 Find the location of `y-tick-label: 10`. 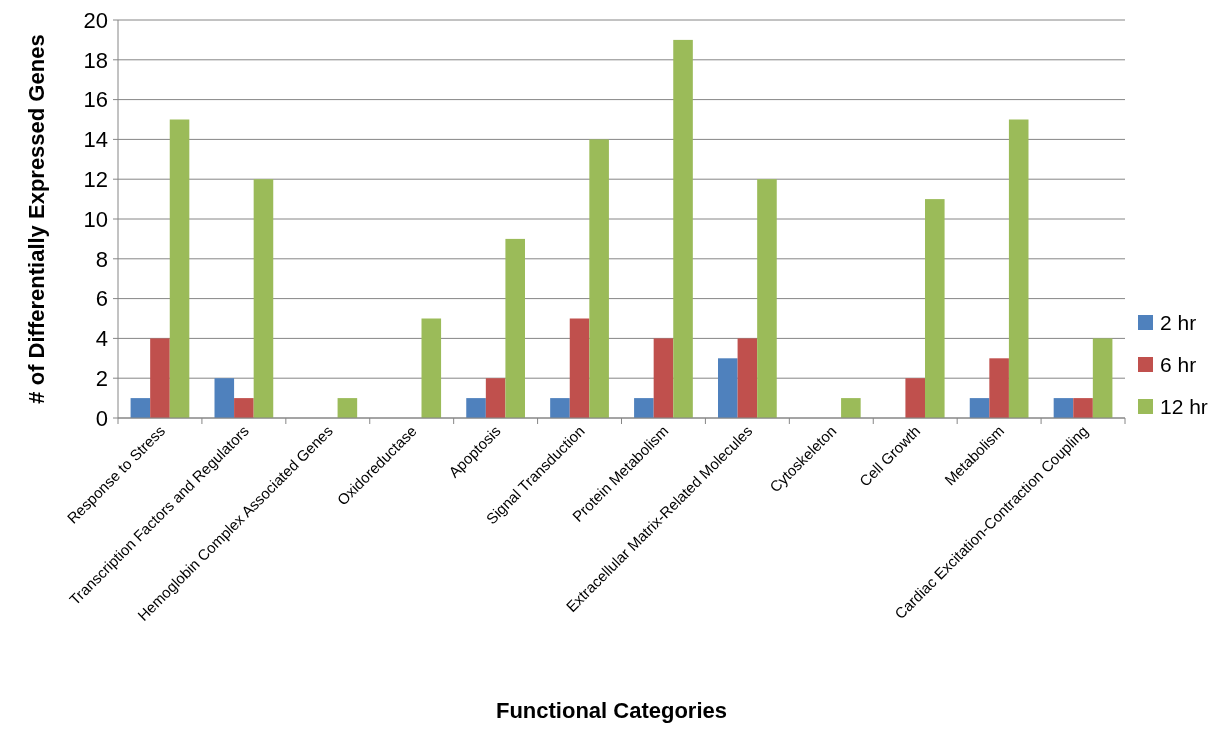

y-tick-label: 10 is located at coordinates (95, 219).